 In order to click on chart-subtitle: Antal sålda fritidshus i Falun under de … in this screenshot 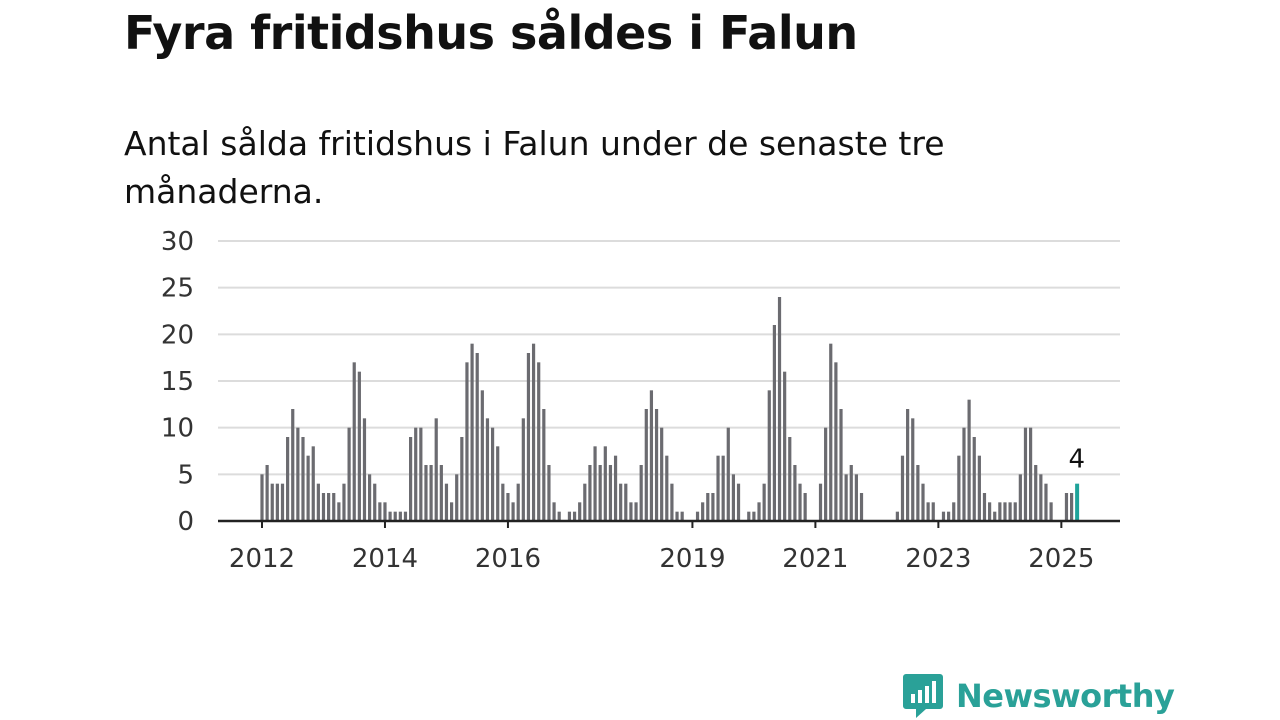, I will do `click(534, 167)`.